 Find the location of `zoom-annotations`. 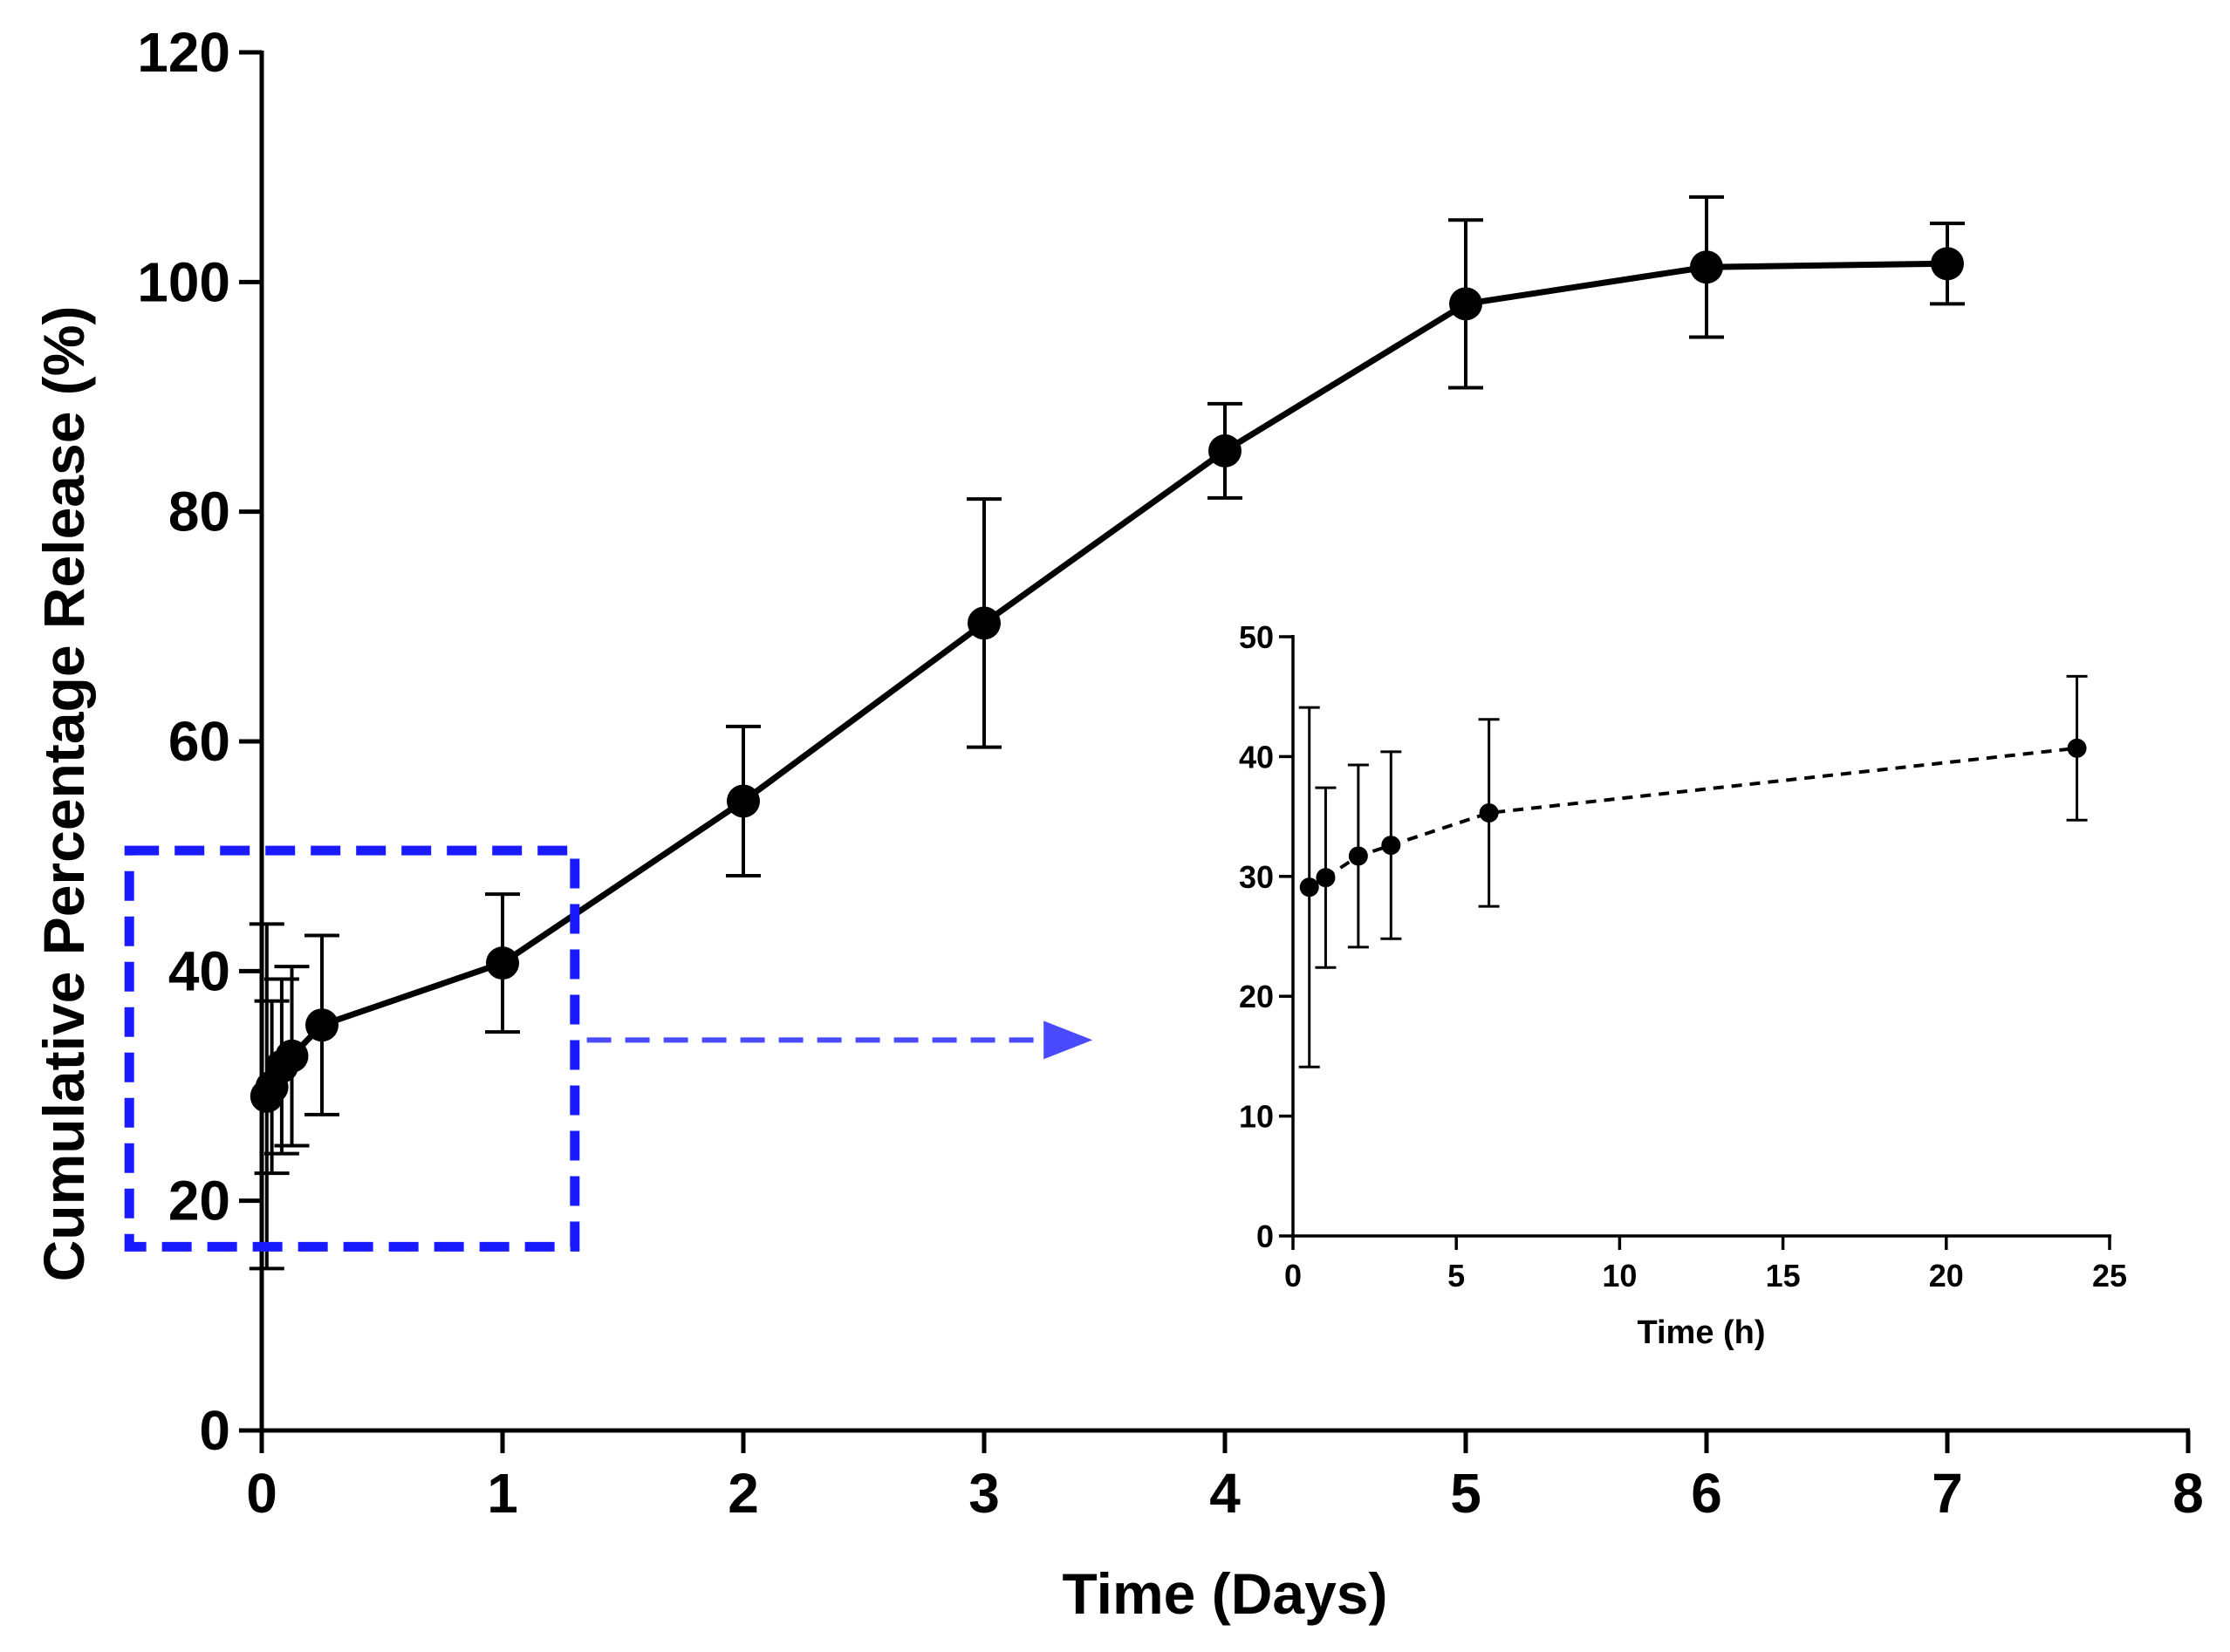

zoom-annotations is located at coordinates (608, 1048).